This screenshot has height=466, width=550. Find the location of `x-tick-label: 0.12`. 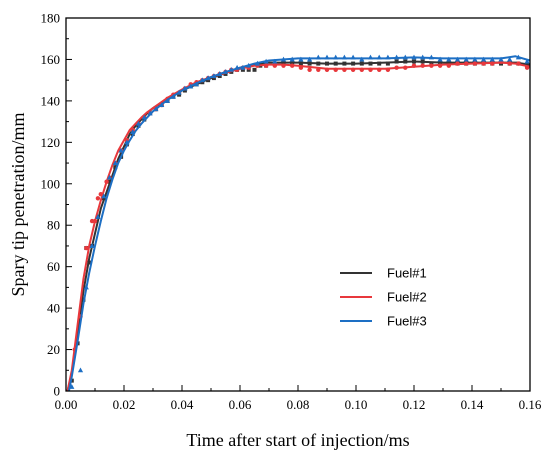

x-tick-label: 0.12 is located at coordinates (414, 404).